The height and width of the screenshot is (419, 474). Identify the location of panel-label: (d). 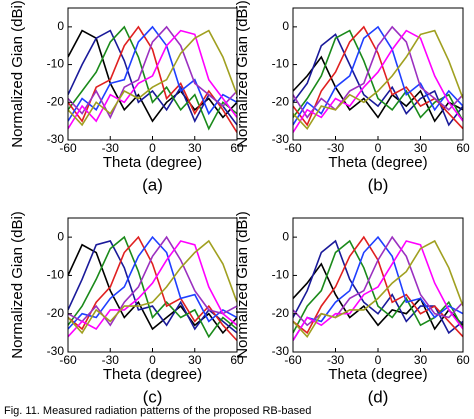
(378, 396).